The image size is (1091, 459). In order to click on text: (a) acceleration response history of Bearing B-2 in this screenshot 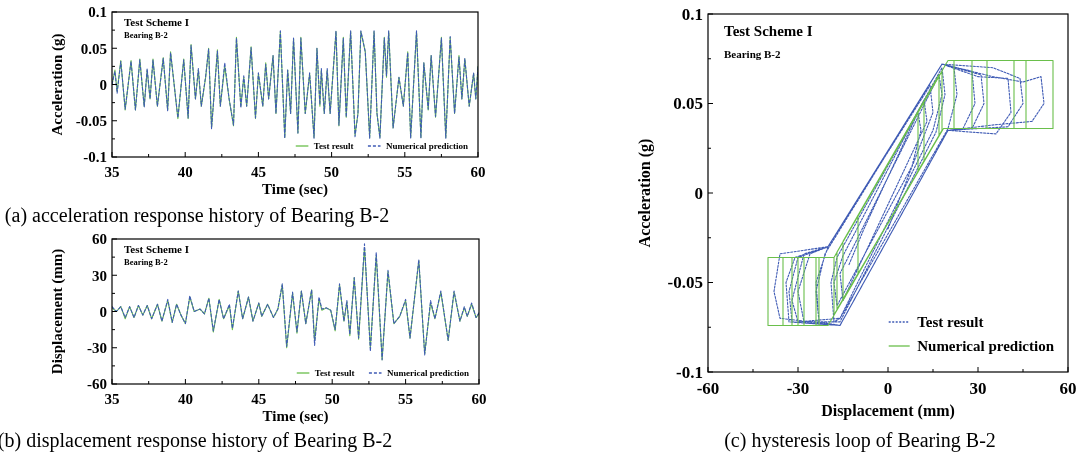, I will do `click(197, 215)`.